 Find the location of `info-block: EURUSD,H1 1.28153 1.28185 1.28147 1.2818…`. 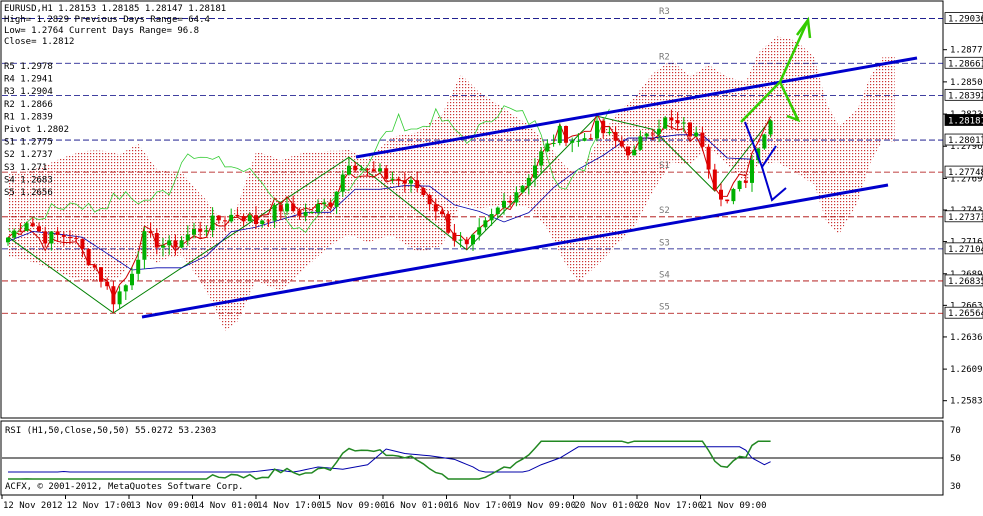

info-block: EURUSD,H1 1.28153 1.28185 1.28147 1.2818… is located at coordinates (115, 25).